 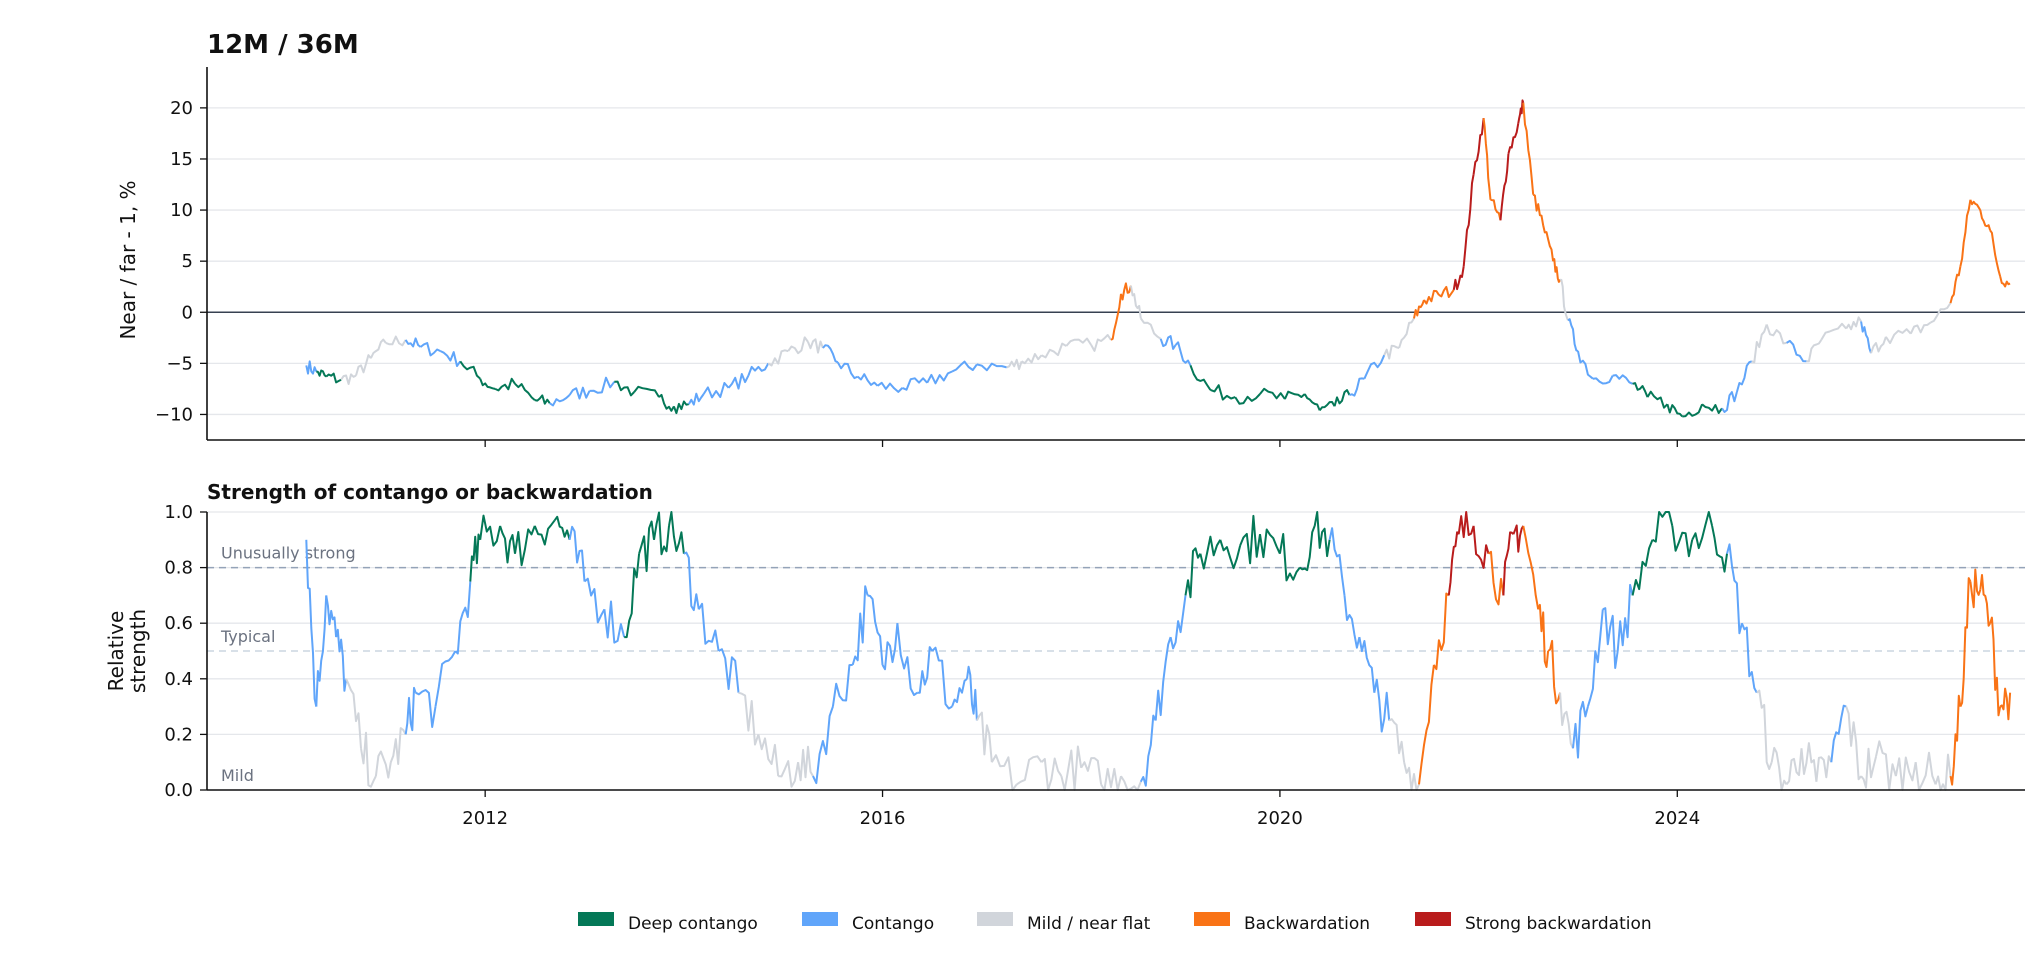 What do you see at coordinates (485, 818) in the screenshot?
I see `x-tick-label: 2012` at bounding box center [485, 818].